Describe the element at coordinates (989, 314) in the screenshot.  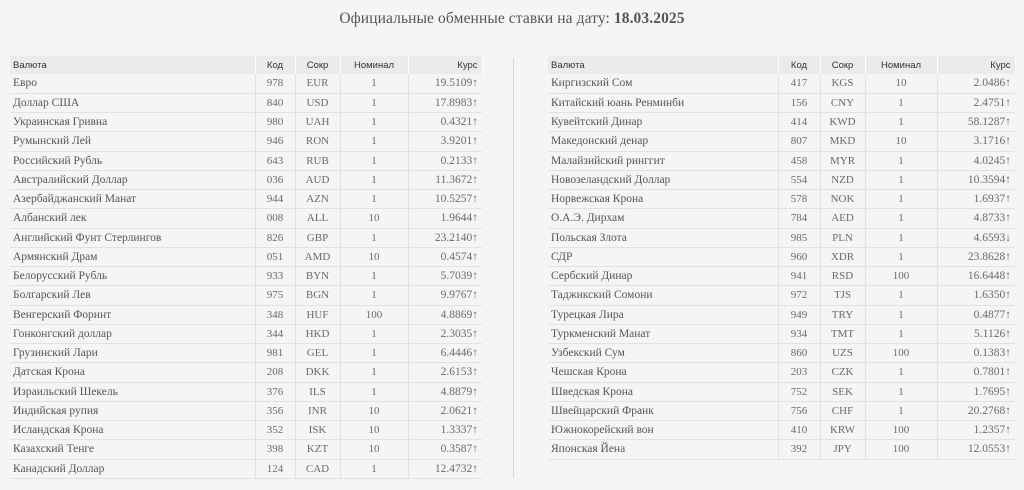
I see `rate-value: 0.4877` at that location.